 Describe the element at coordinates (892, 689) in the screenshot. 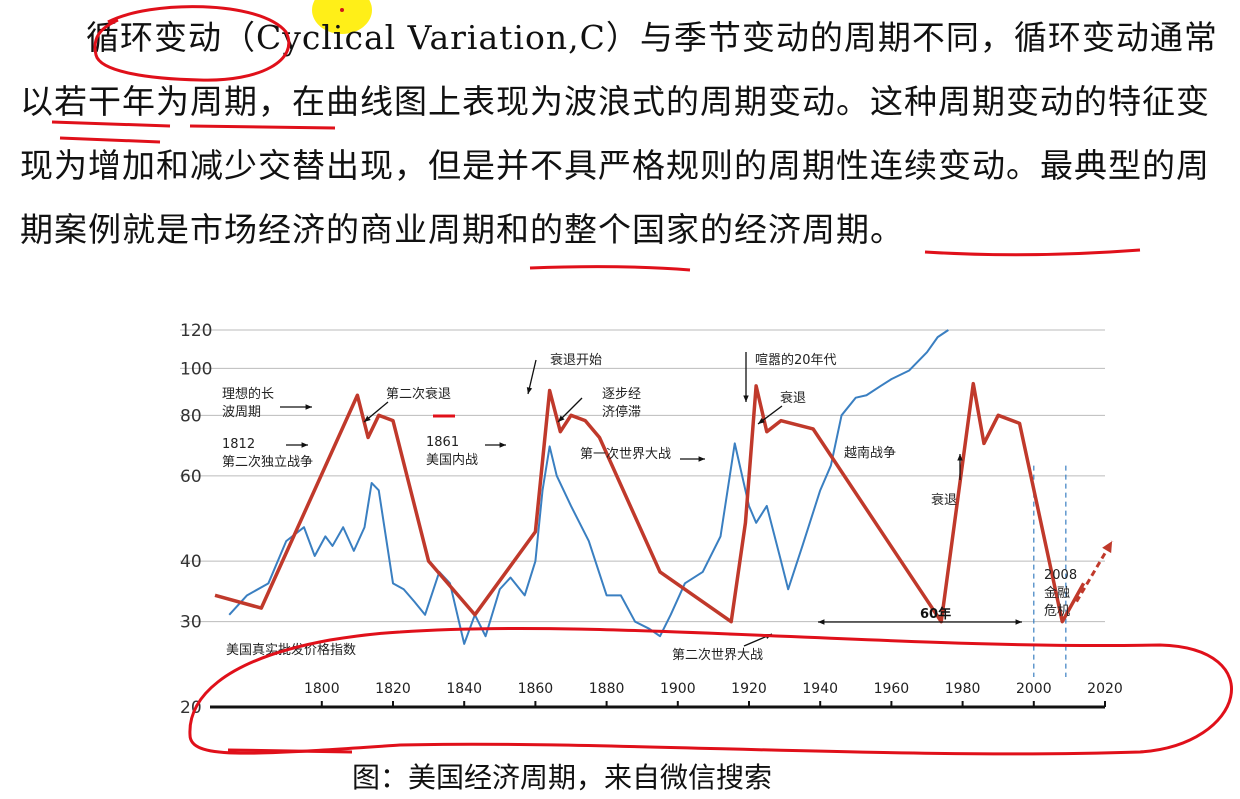

I see `x-tick-label: 1960` at that location.